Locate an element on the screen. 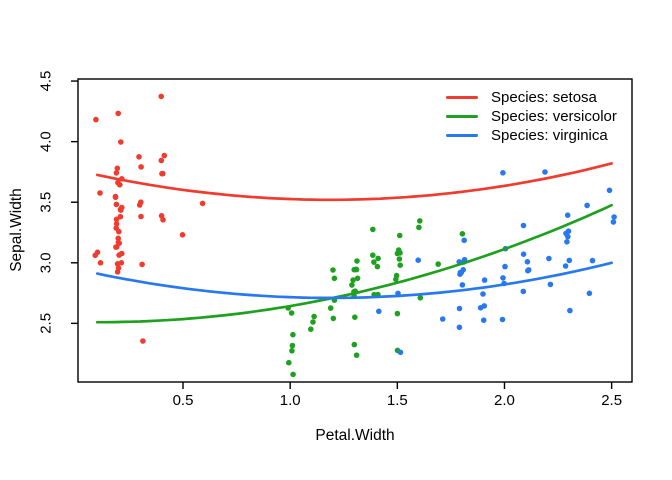  y-tick-label: 2.5 is located at coordinates (46, 323).